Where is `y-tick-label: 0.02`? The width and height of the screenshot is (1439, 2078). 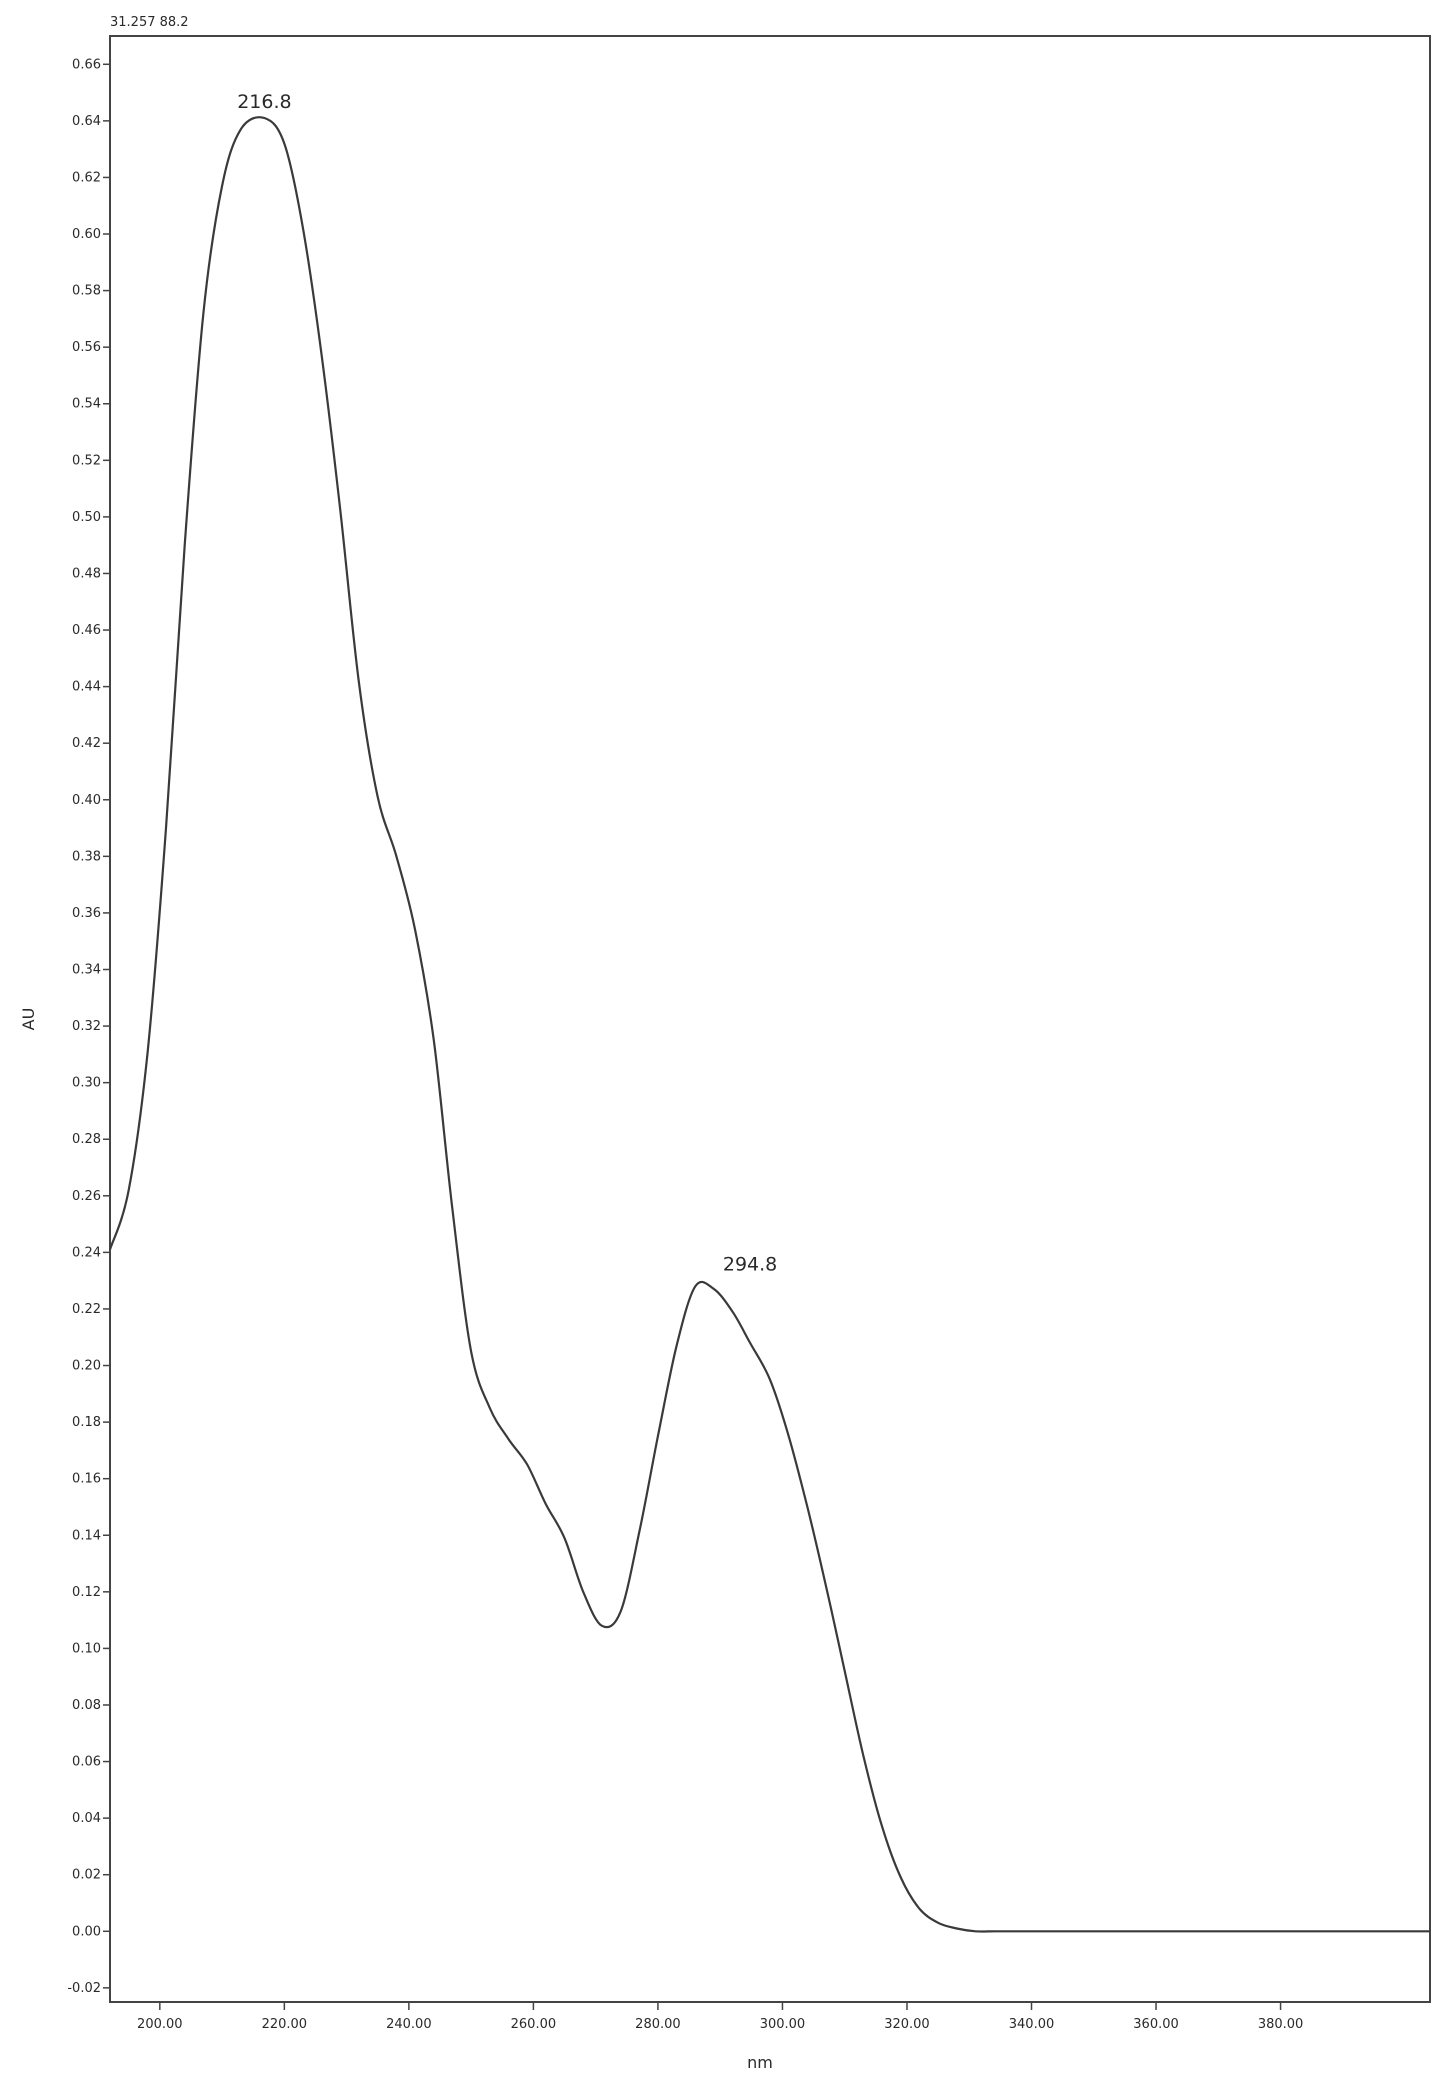 y-tick-label: 0.02 is located at coordinates (86, 1875).